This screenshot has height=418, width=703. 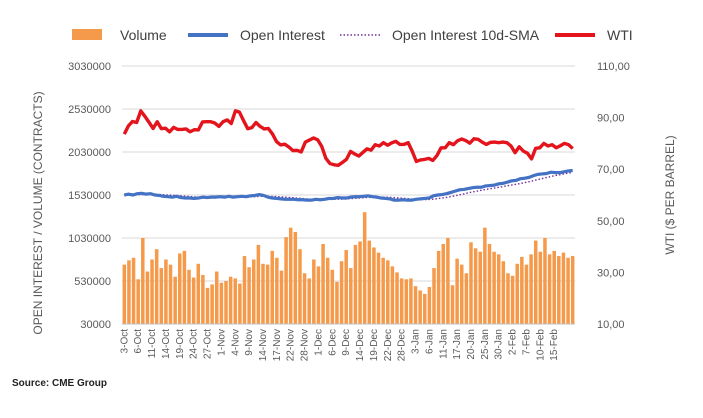 What do you see at coordinates (89, 239) in the screenshot?
I see `y-left-tick-label: 1030000` at bounding box center [89, 239].